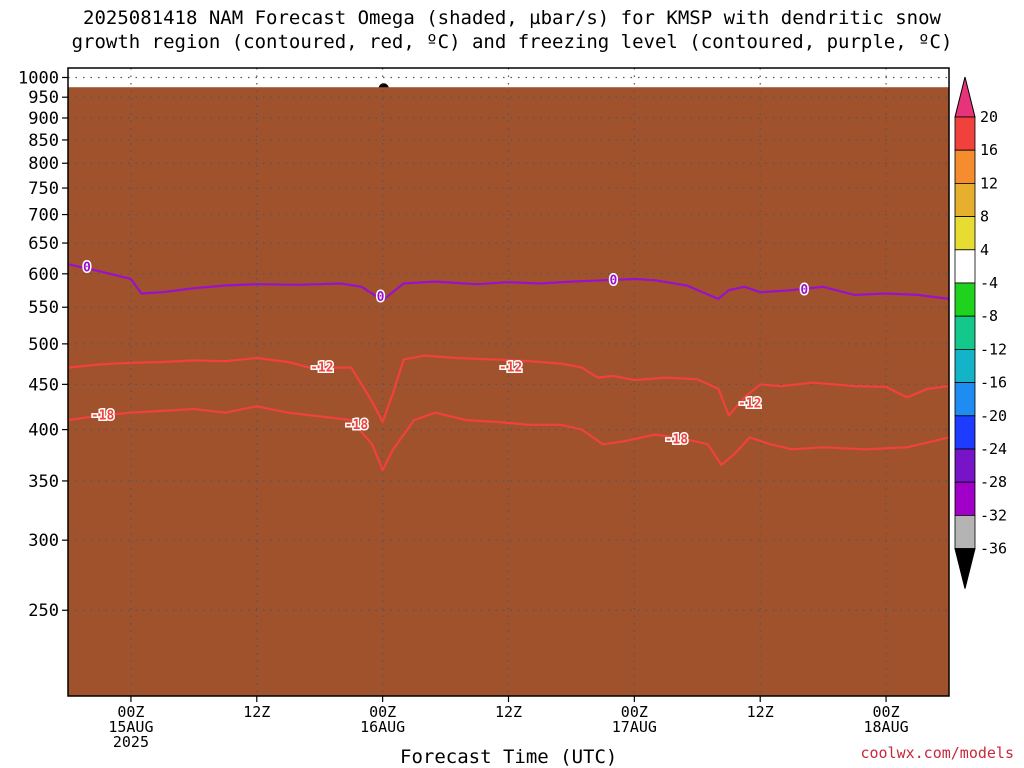  Describe the element at coordinates (43, 275) in the screenshot. I see `y-tick-label-600: 600` at that location.